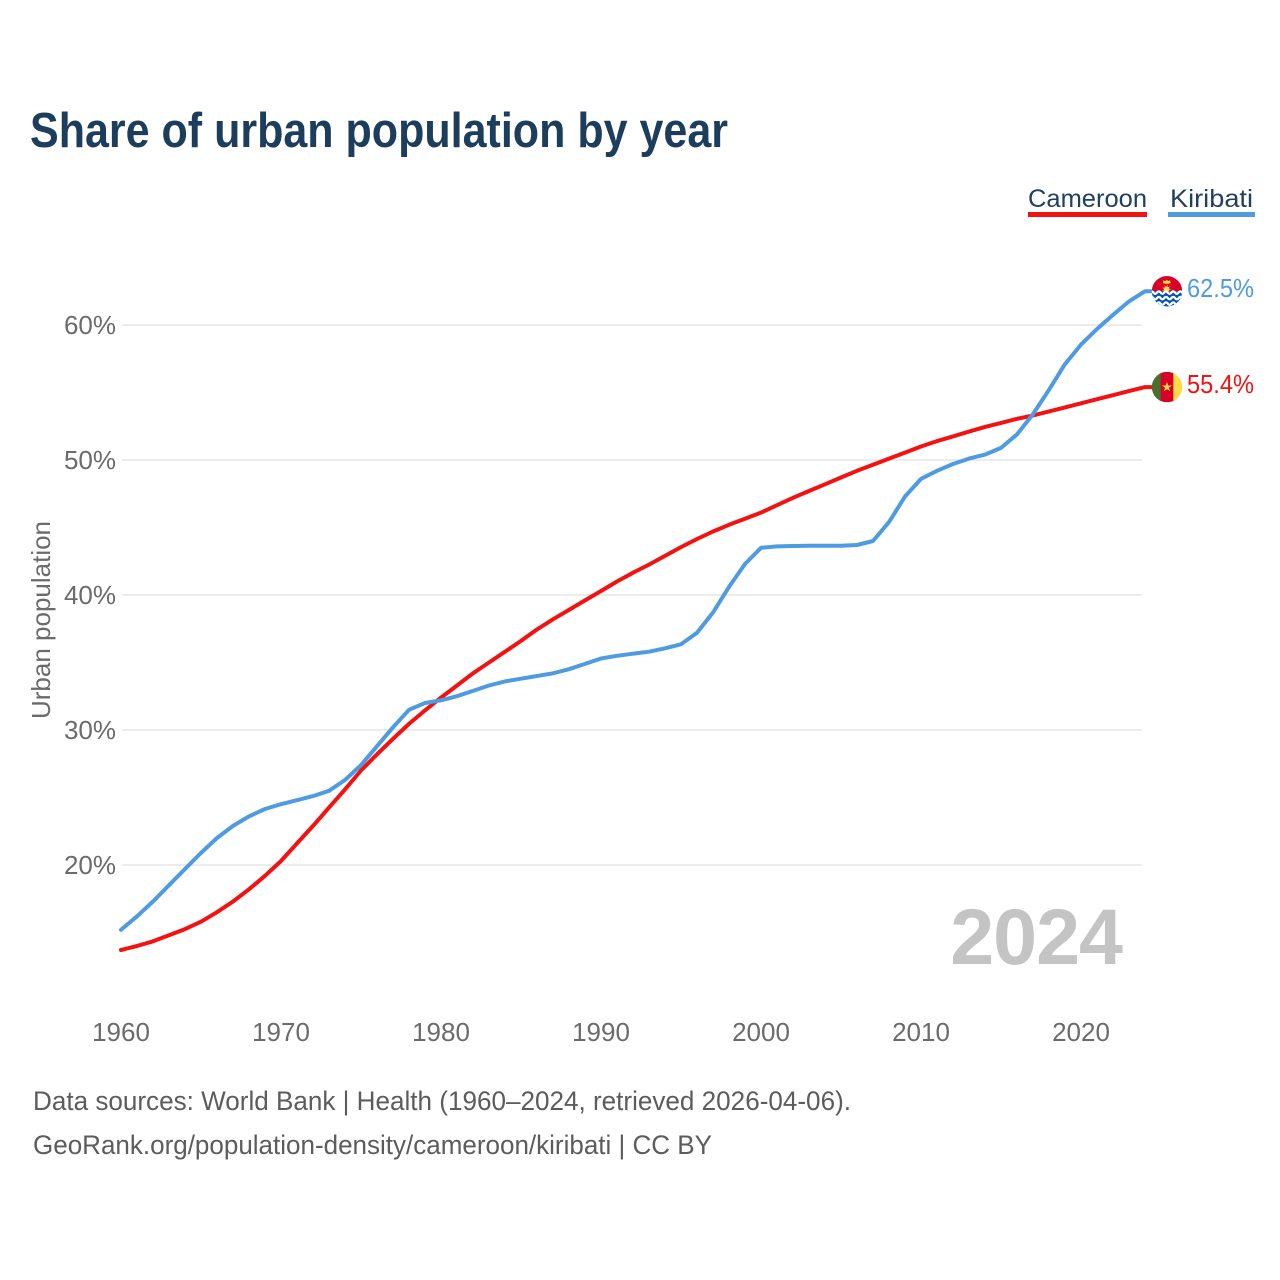  What do you see at coordinates (90, 325) in the screenshot?
I see `svg-text: 60%` at bounding box center [90, 325].